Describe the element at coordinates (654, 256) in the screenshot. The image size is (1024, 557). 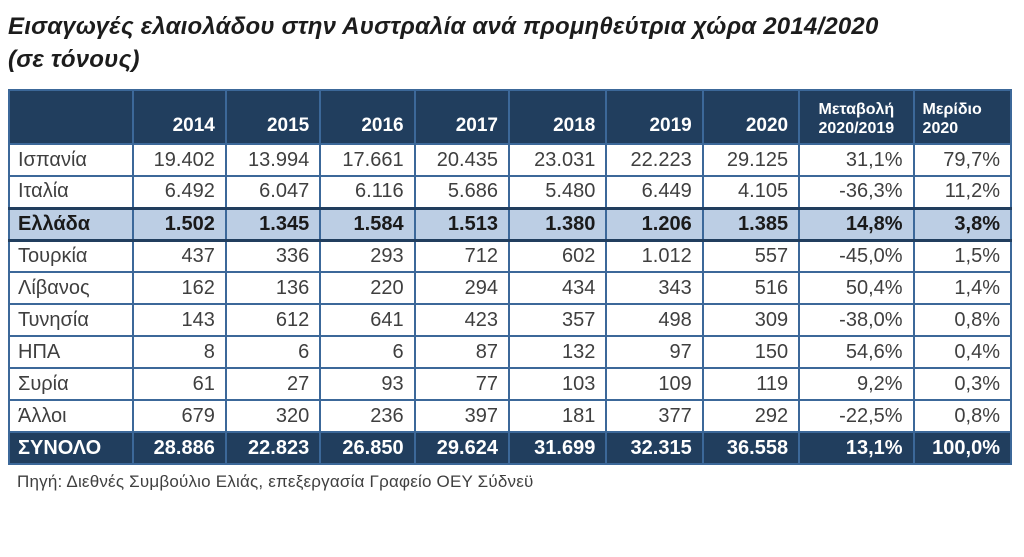
I see `value-cell: 1.012` at that location.